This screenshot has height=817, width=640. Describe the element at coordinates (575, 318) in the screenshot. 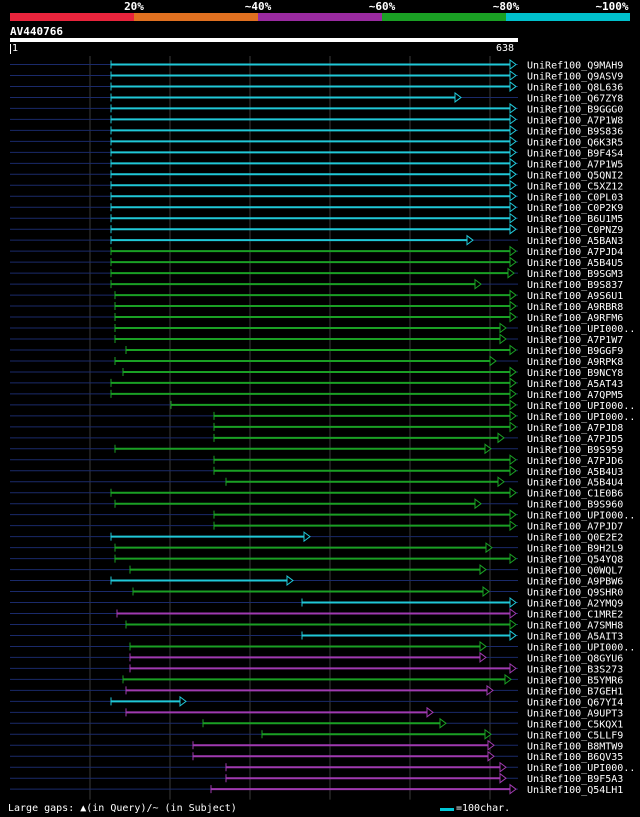

I see `hit-label: UniRef100_A9RFM6` at that location.